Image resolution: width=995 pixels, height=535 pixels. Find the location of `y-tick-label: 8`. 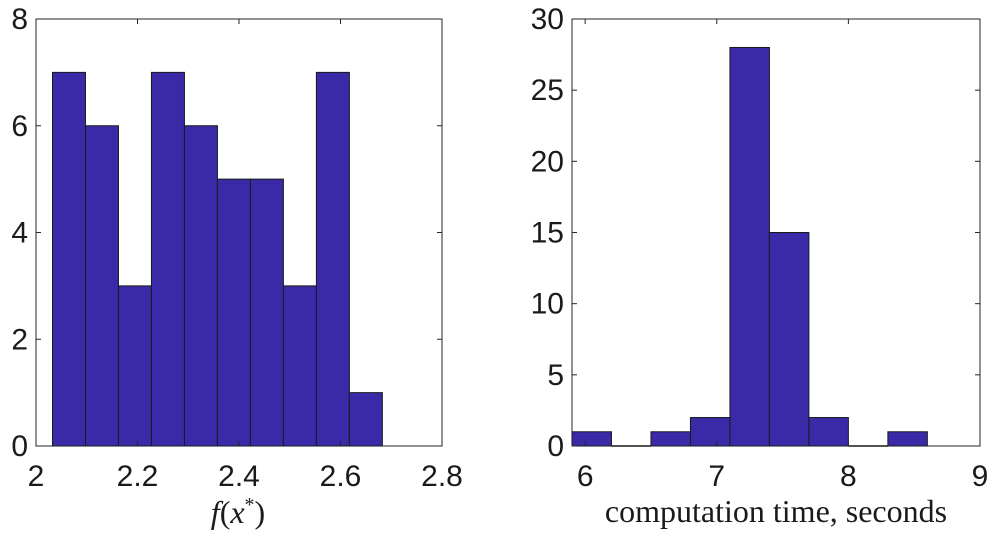

y-tick-label: 8 is located at coordinates (19, 19).